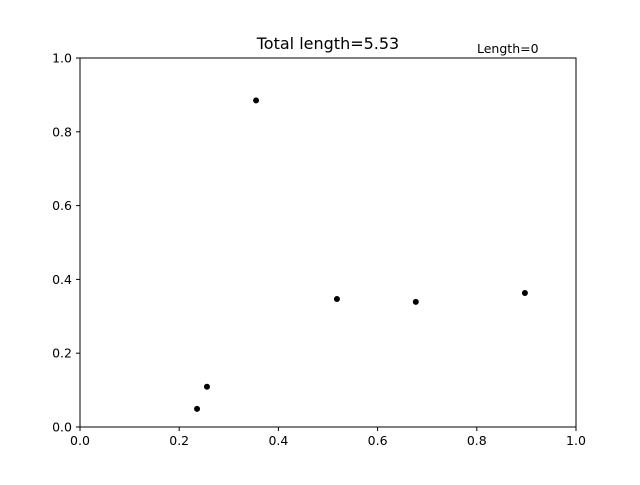 This screenshot has width=640, height=485. Describe the element at coordinates (62, 279) in the screenshot. I see `y-tick-label: 0.4` at that location.